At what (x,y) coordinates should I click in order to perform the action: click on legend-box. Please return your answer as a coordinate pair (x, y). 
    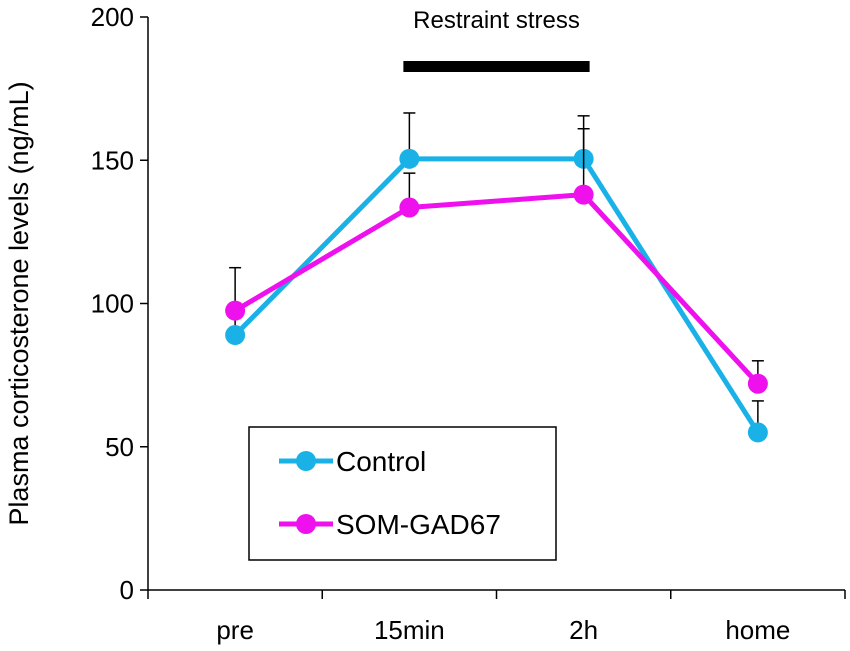
    Looking at the image, I should click on (402, 493).